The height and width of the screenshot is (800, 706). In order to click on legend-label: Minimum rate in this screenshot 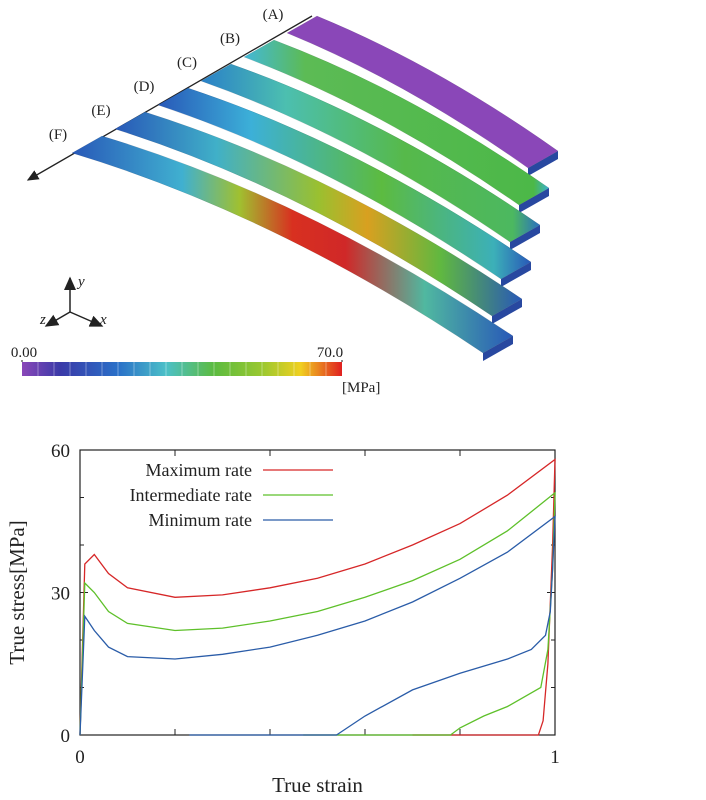, I will do `click(200, 520)`.